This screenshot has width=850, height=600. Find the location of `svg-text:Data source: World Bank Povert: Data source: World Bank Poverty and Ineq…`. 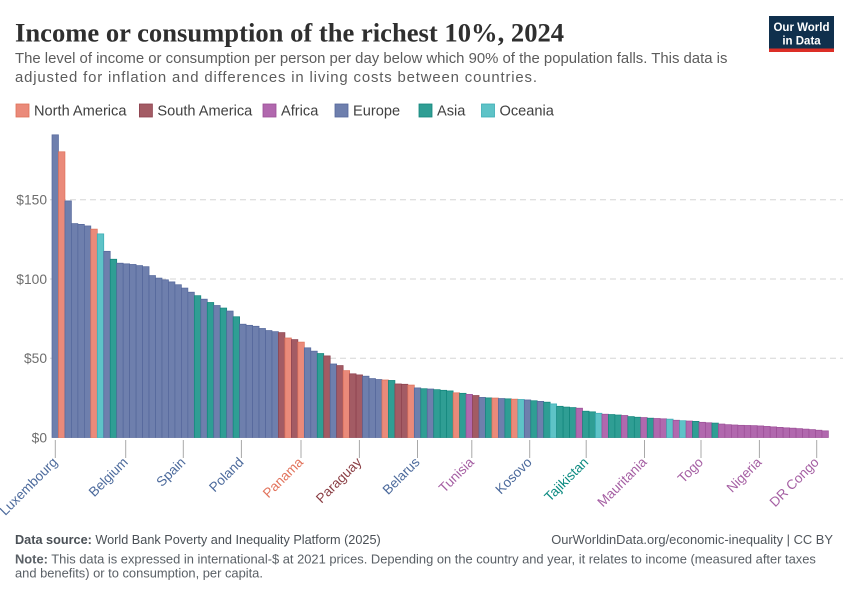

svg-text:Data source: World Bank Povert: Data source: World Bank Poverty and Ineq… is located at coordinates (198, 540).